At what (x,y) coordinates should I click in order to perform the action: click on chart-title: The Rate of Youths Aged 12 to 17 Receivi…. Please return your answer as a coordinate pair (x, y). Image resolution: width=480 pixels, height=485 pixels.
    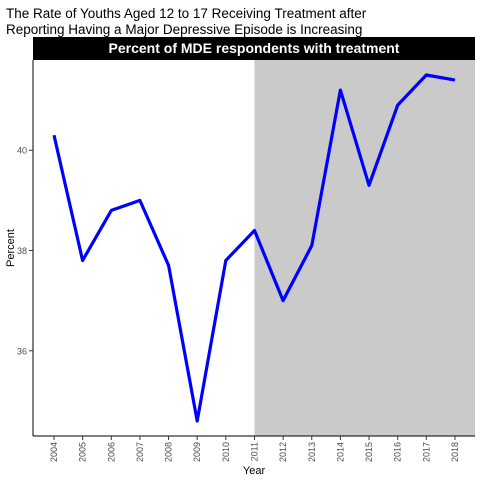
    Looking at the image, I should click on (186, 21).